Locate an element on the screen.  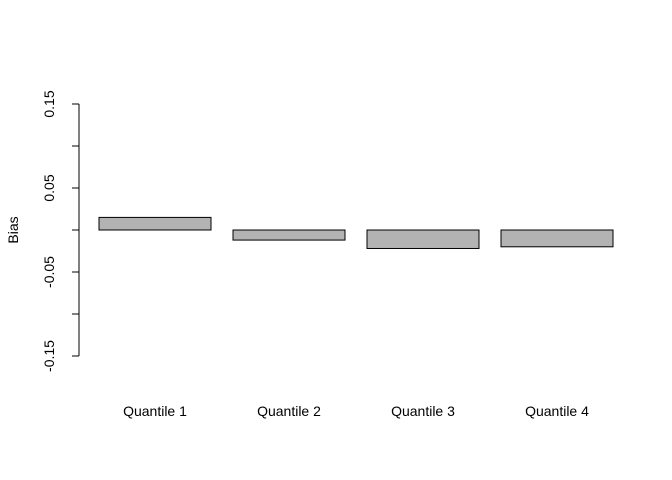
x-category-label: Quantile 1 is located at coordinates (155, 411).